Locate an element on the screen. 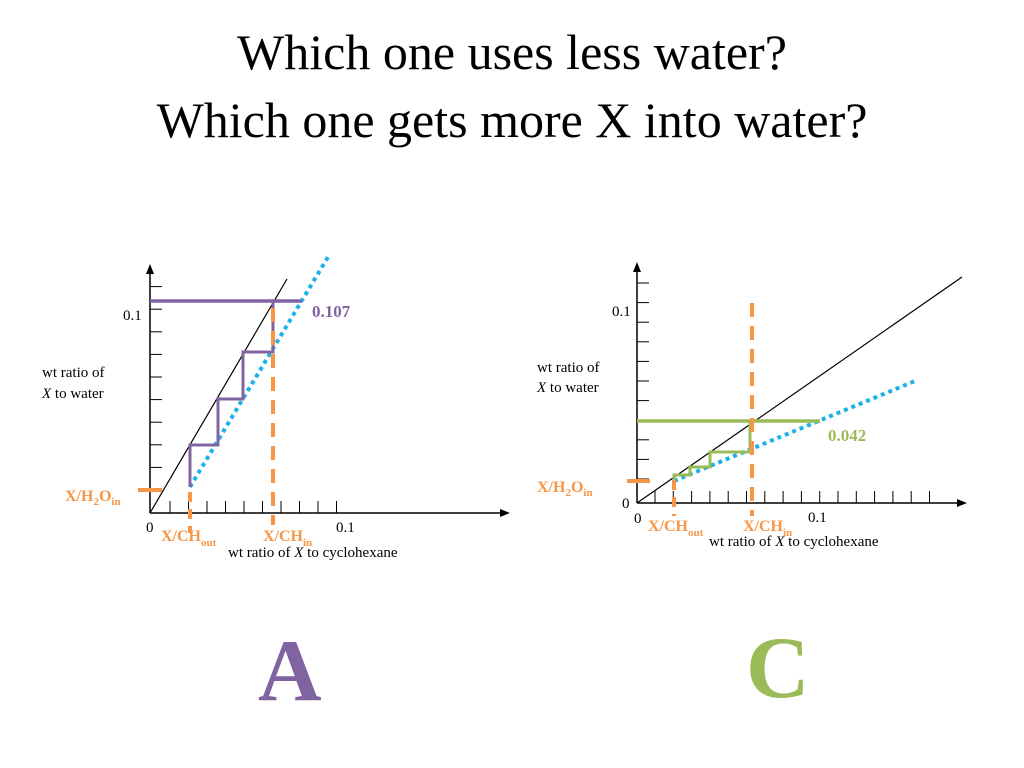  panel-c-y-axis-label-line2: X to water is located at coordinates (567, 388).